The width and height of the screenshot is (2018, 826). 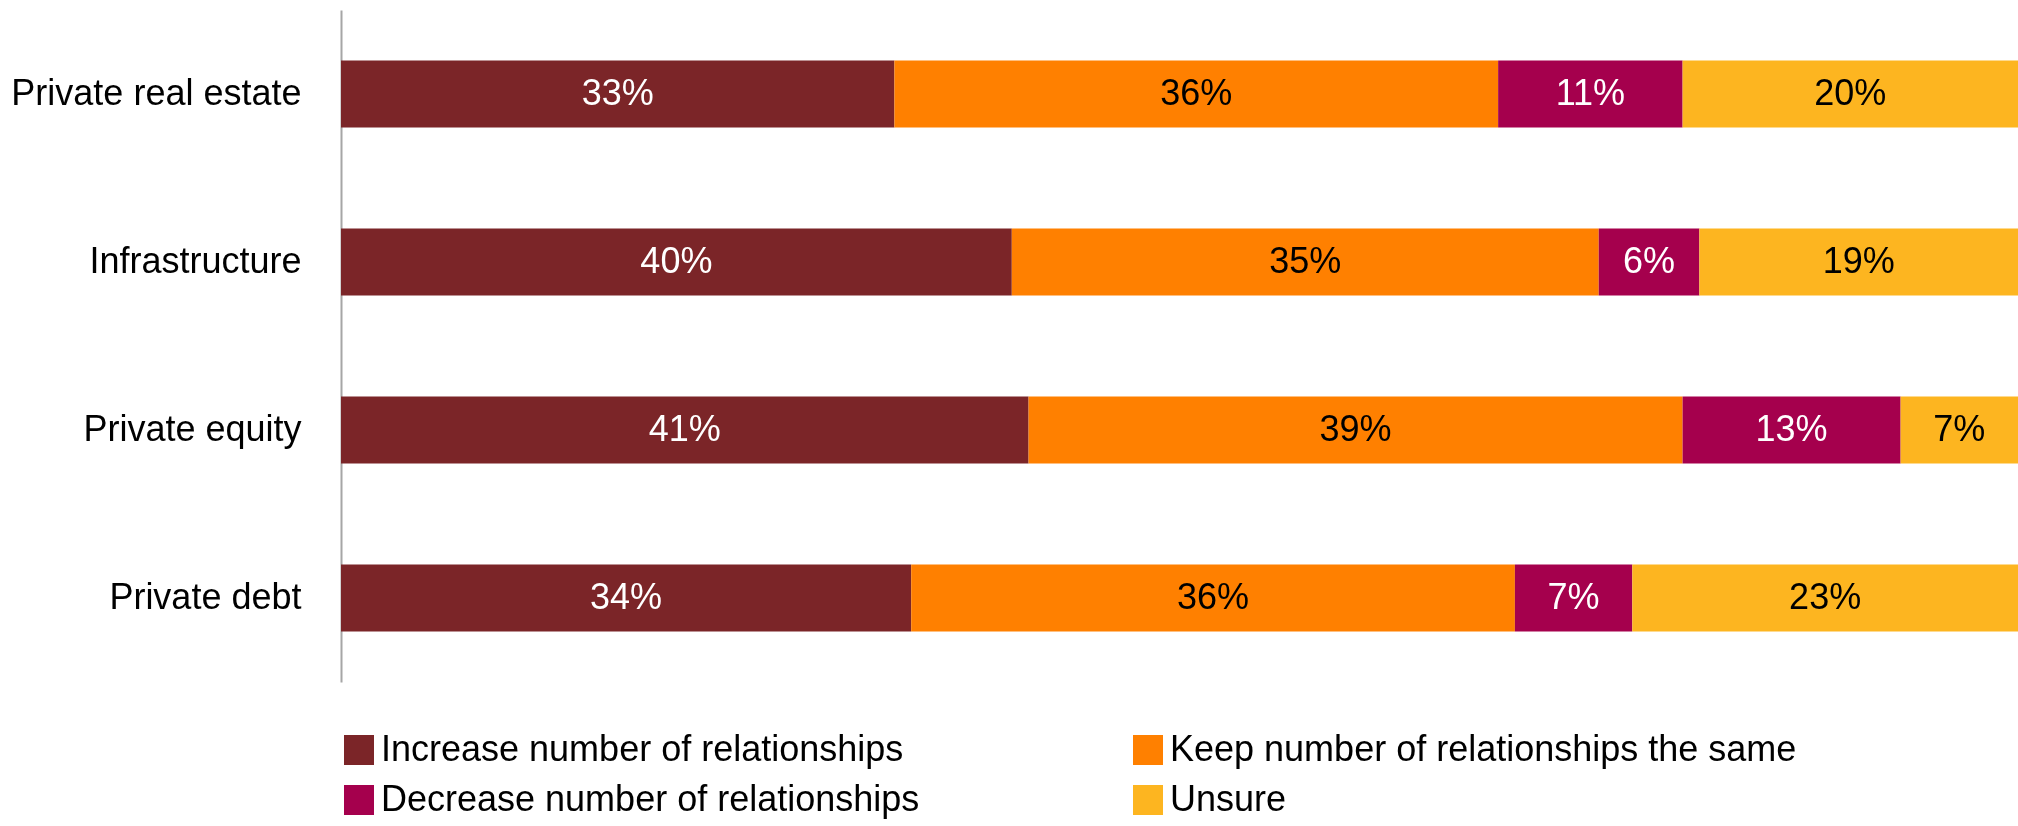 I want to click on legend-label: Decrease number of relationships, so click(x=650, y=798).